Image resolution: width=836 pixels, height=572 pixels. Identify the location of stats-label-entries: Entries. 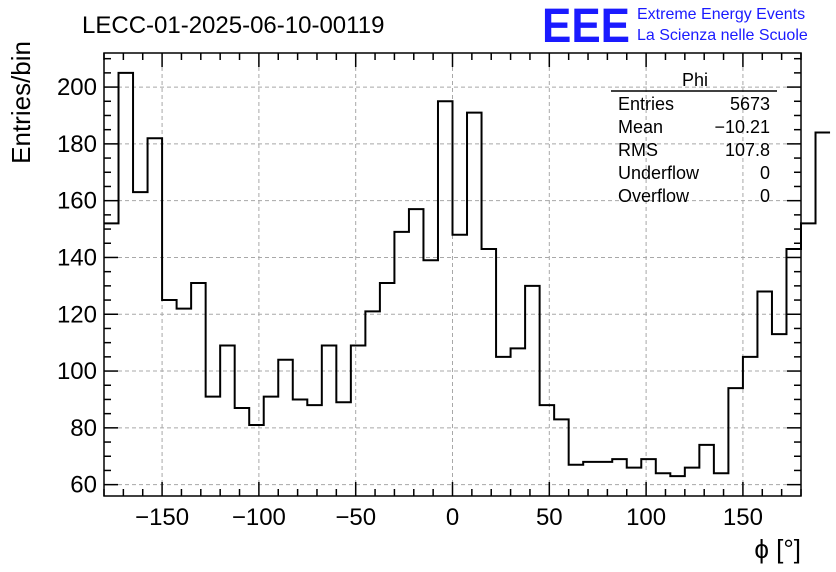
(646, 104).